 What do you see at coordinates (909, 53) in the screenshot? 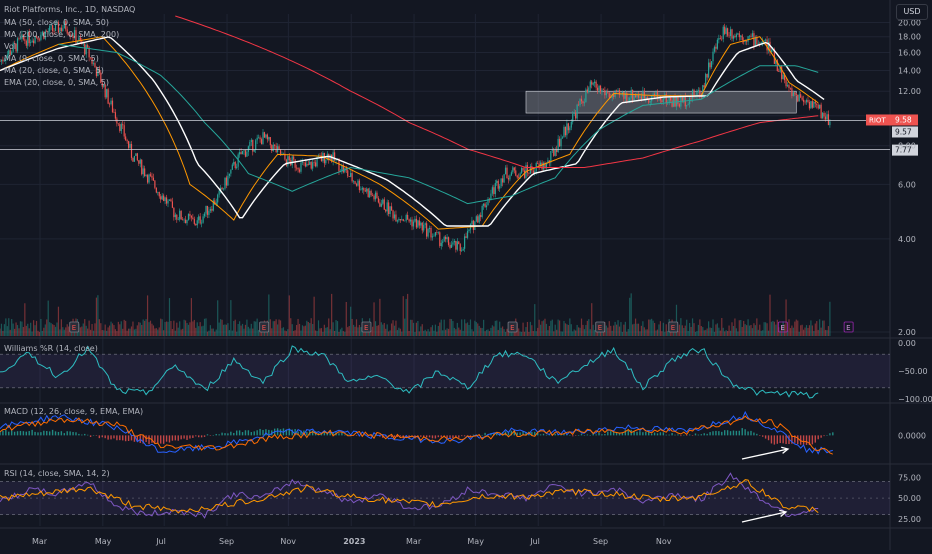
I see `price-tick-label: 16.00` at bounding box center [909, 53].